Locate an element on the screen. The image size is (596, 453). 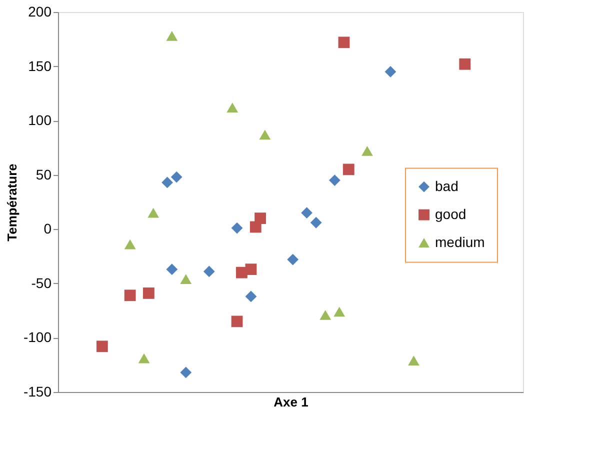
y-tick-label: 50 is located at coordinates (44, 174).